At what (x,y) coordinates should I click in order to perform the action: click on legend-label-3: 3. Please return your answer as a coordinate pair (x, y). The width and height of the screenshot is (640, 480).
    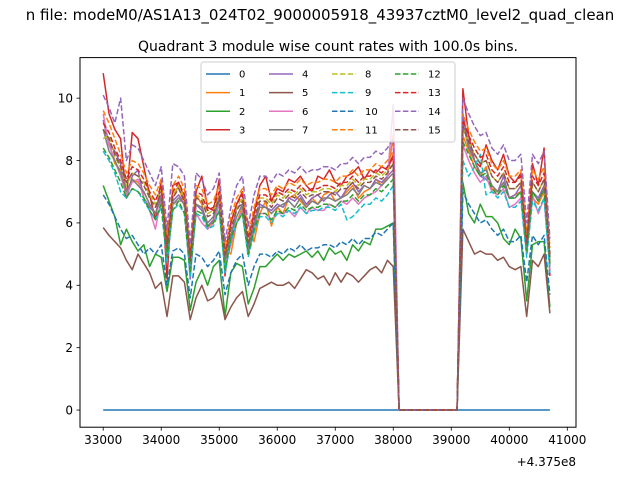
    Looking at the image, I should click on (242, 130).